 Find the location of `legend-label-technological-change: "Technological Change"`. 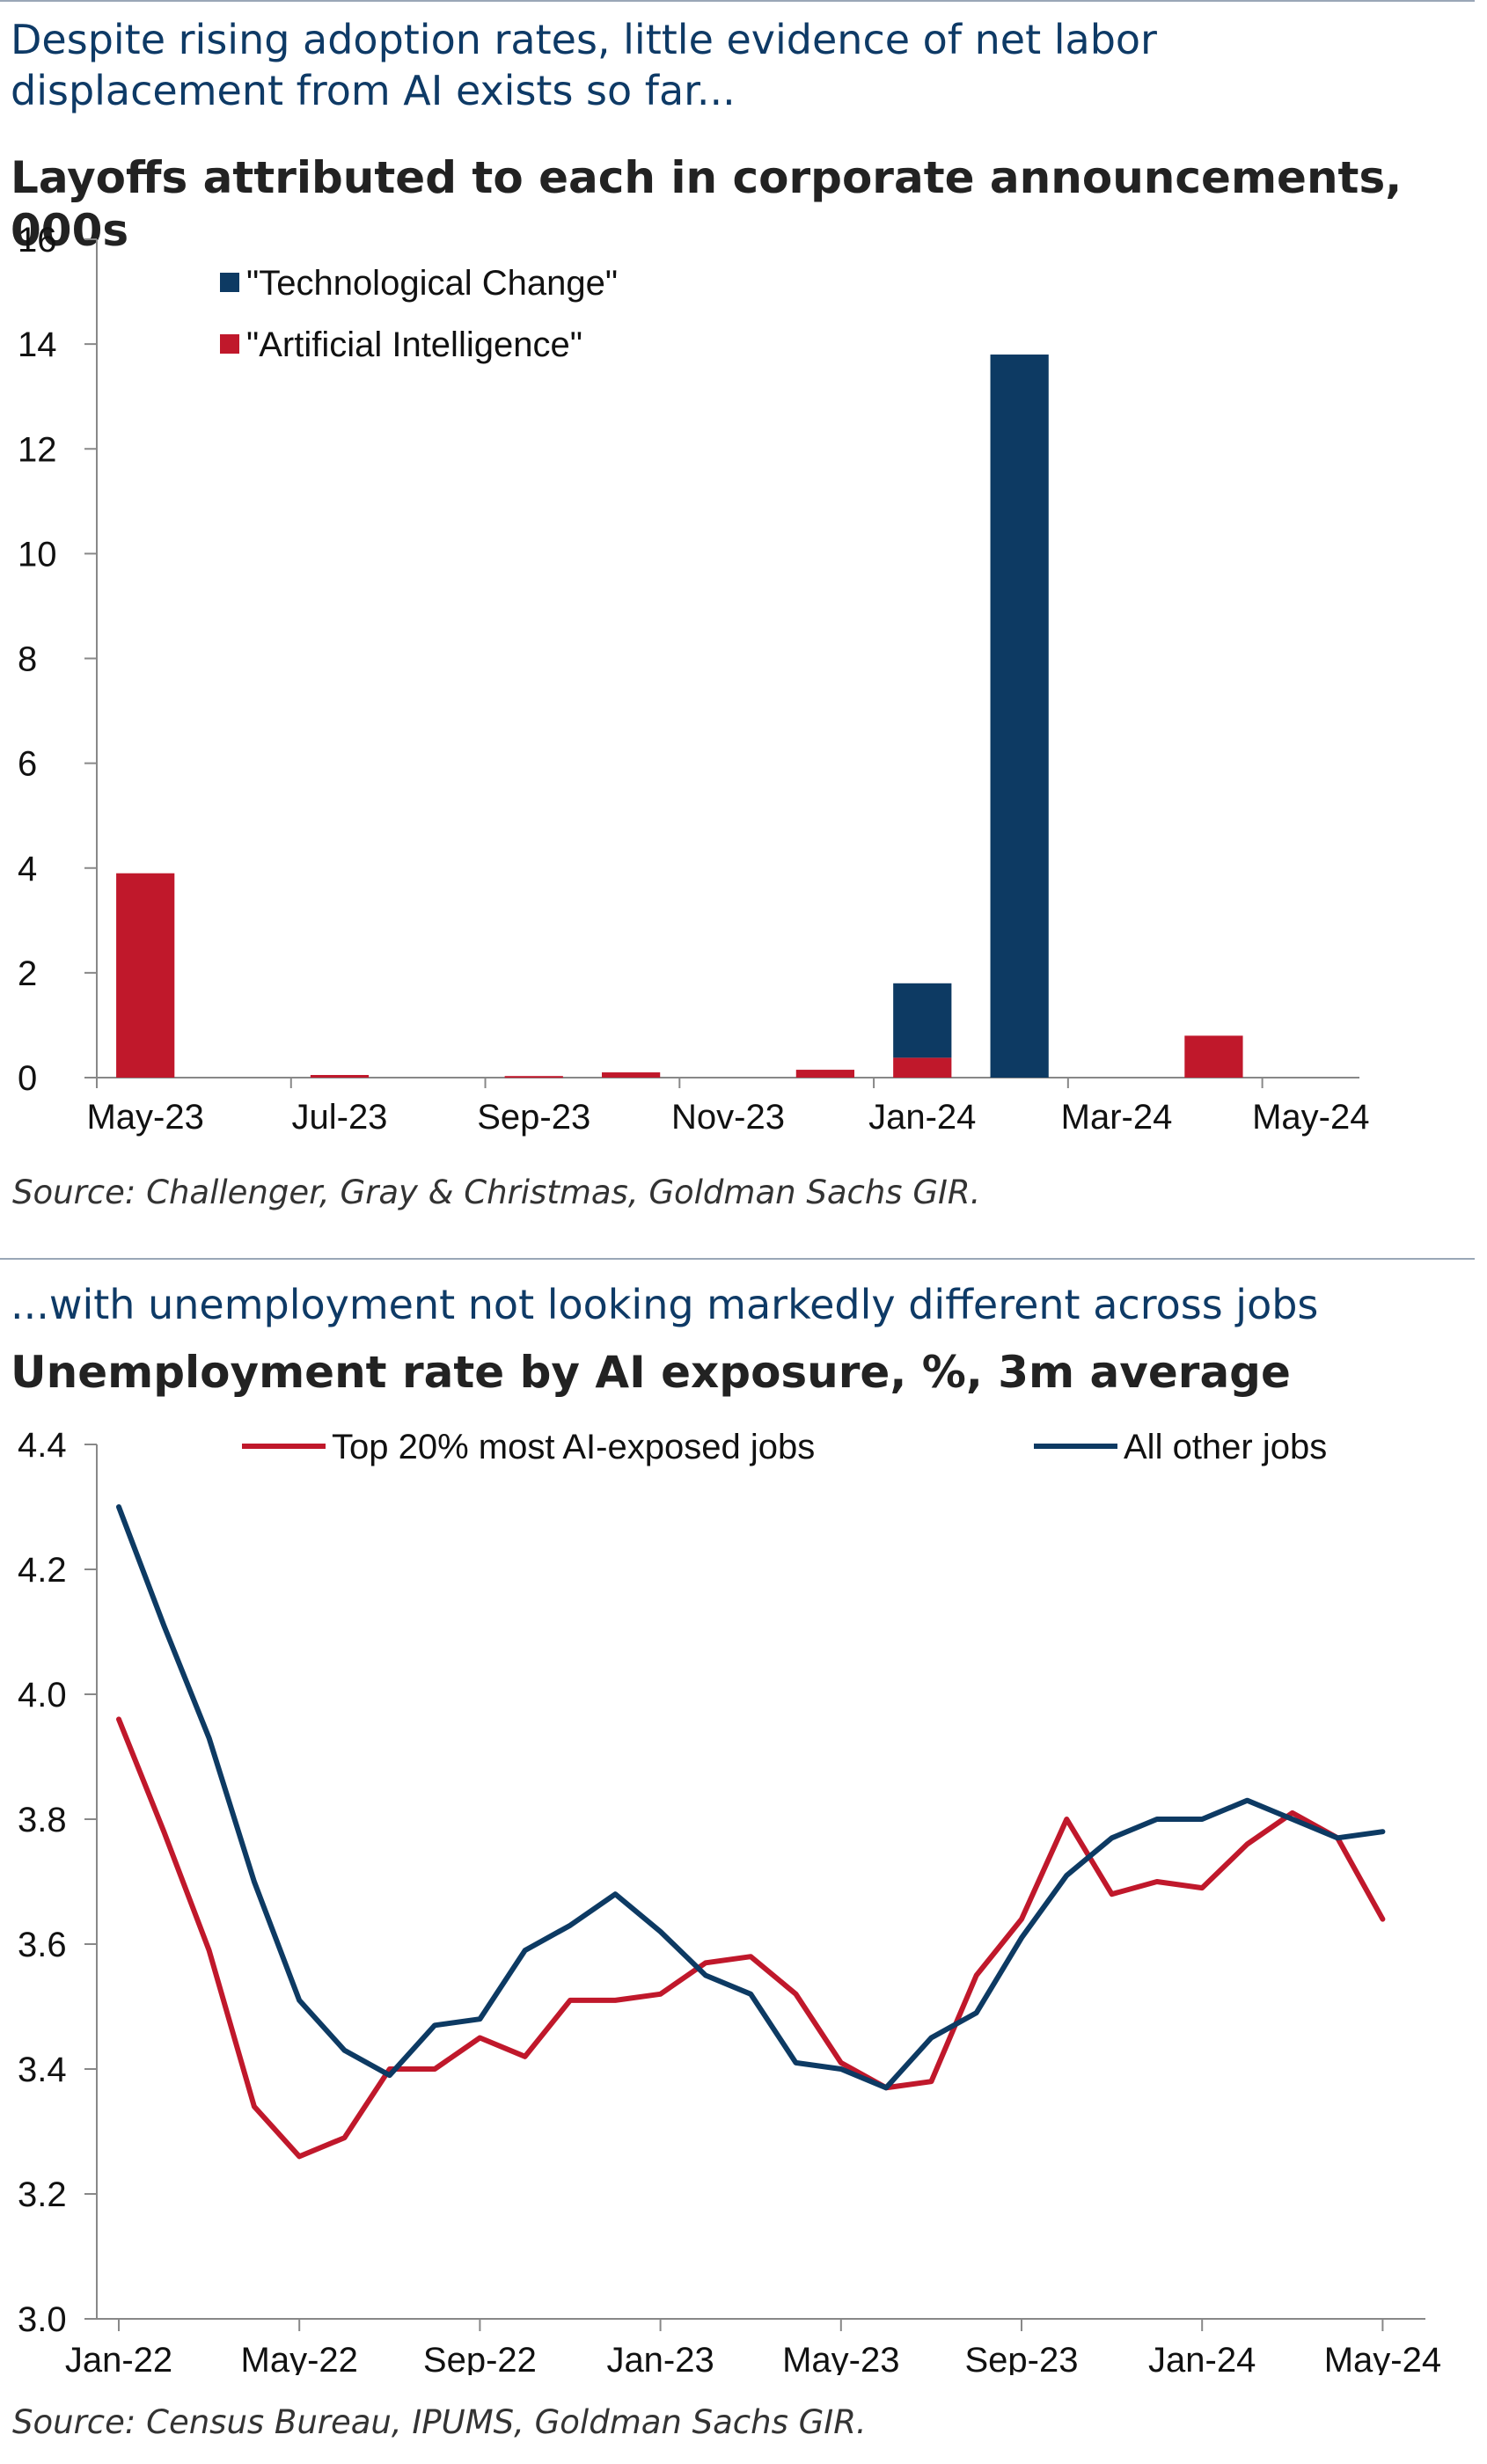

legend-label-technological-change: "Technological Change" is located at coordinates (432, 283).